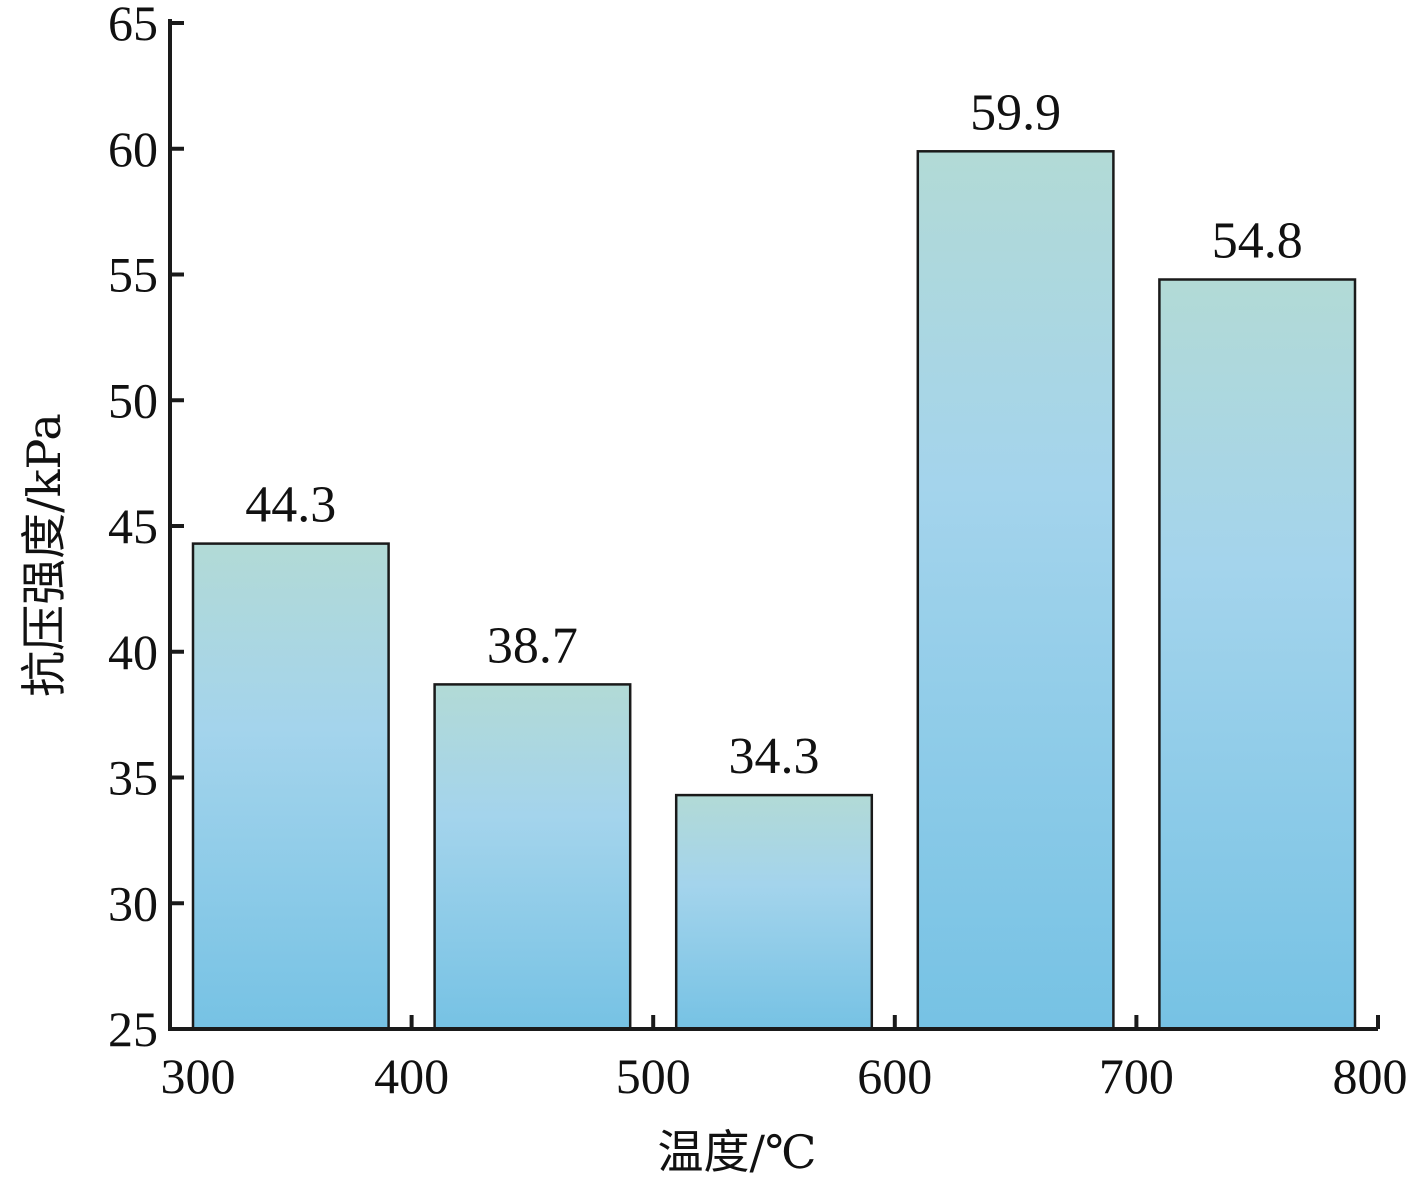 The width and height of the screenshot is (1417, 1181). What do you see at coordinates (133, 25) in the screenshot?
I see `y-tick-label-65: 65` at bounding box center [133, 25].